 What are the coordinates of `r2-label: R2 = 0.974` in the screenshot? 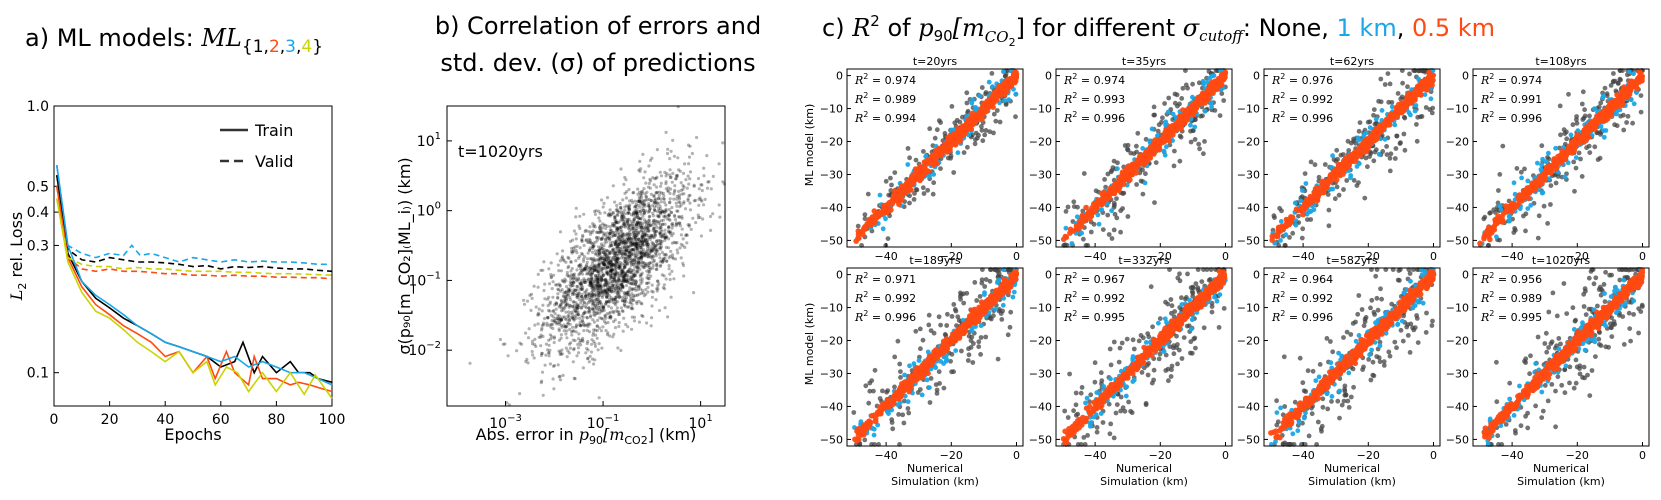 It's located at (1094, 79).